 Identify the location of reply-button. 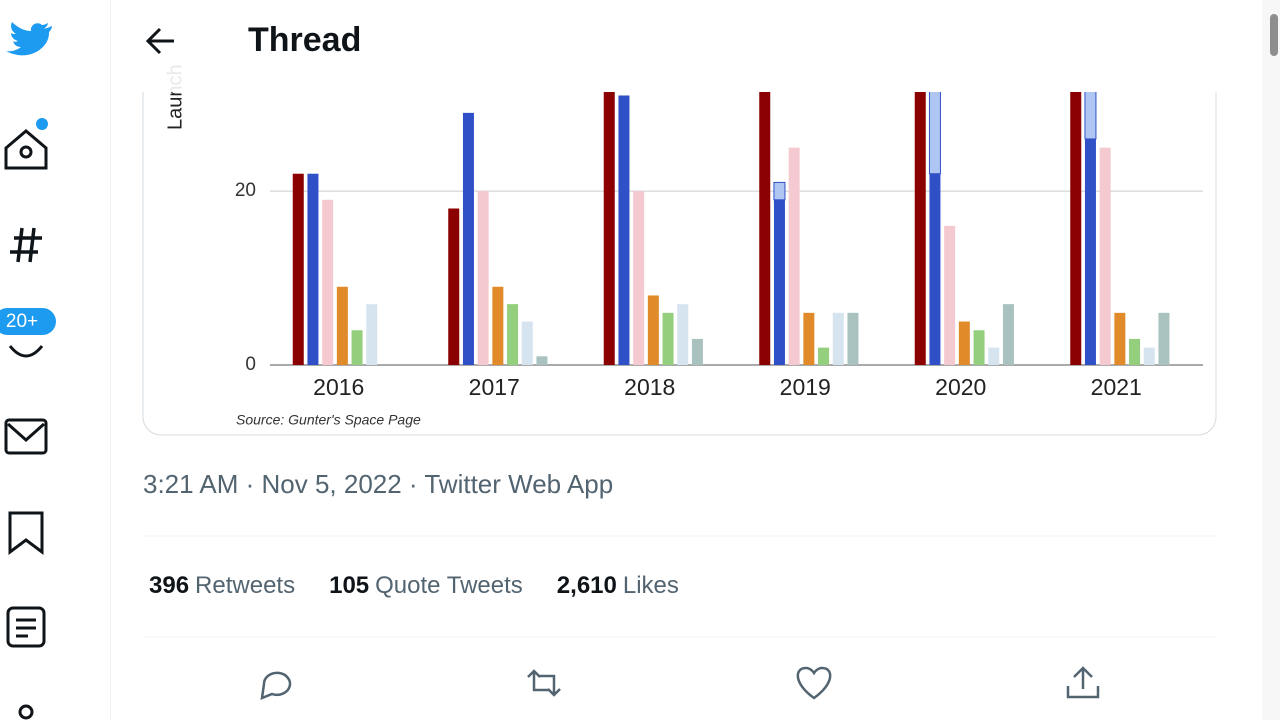
(276, 685).